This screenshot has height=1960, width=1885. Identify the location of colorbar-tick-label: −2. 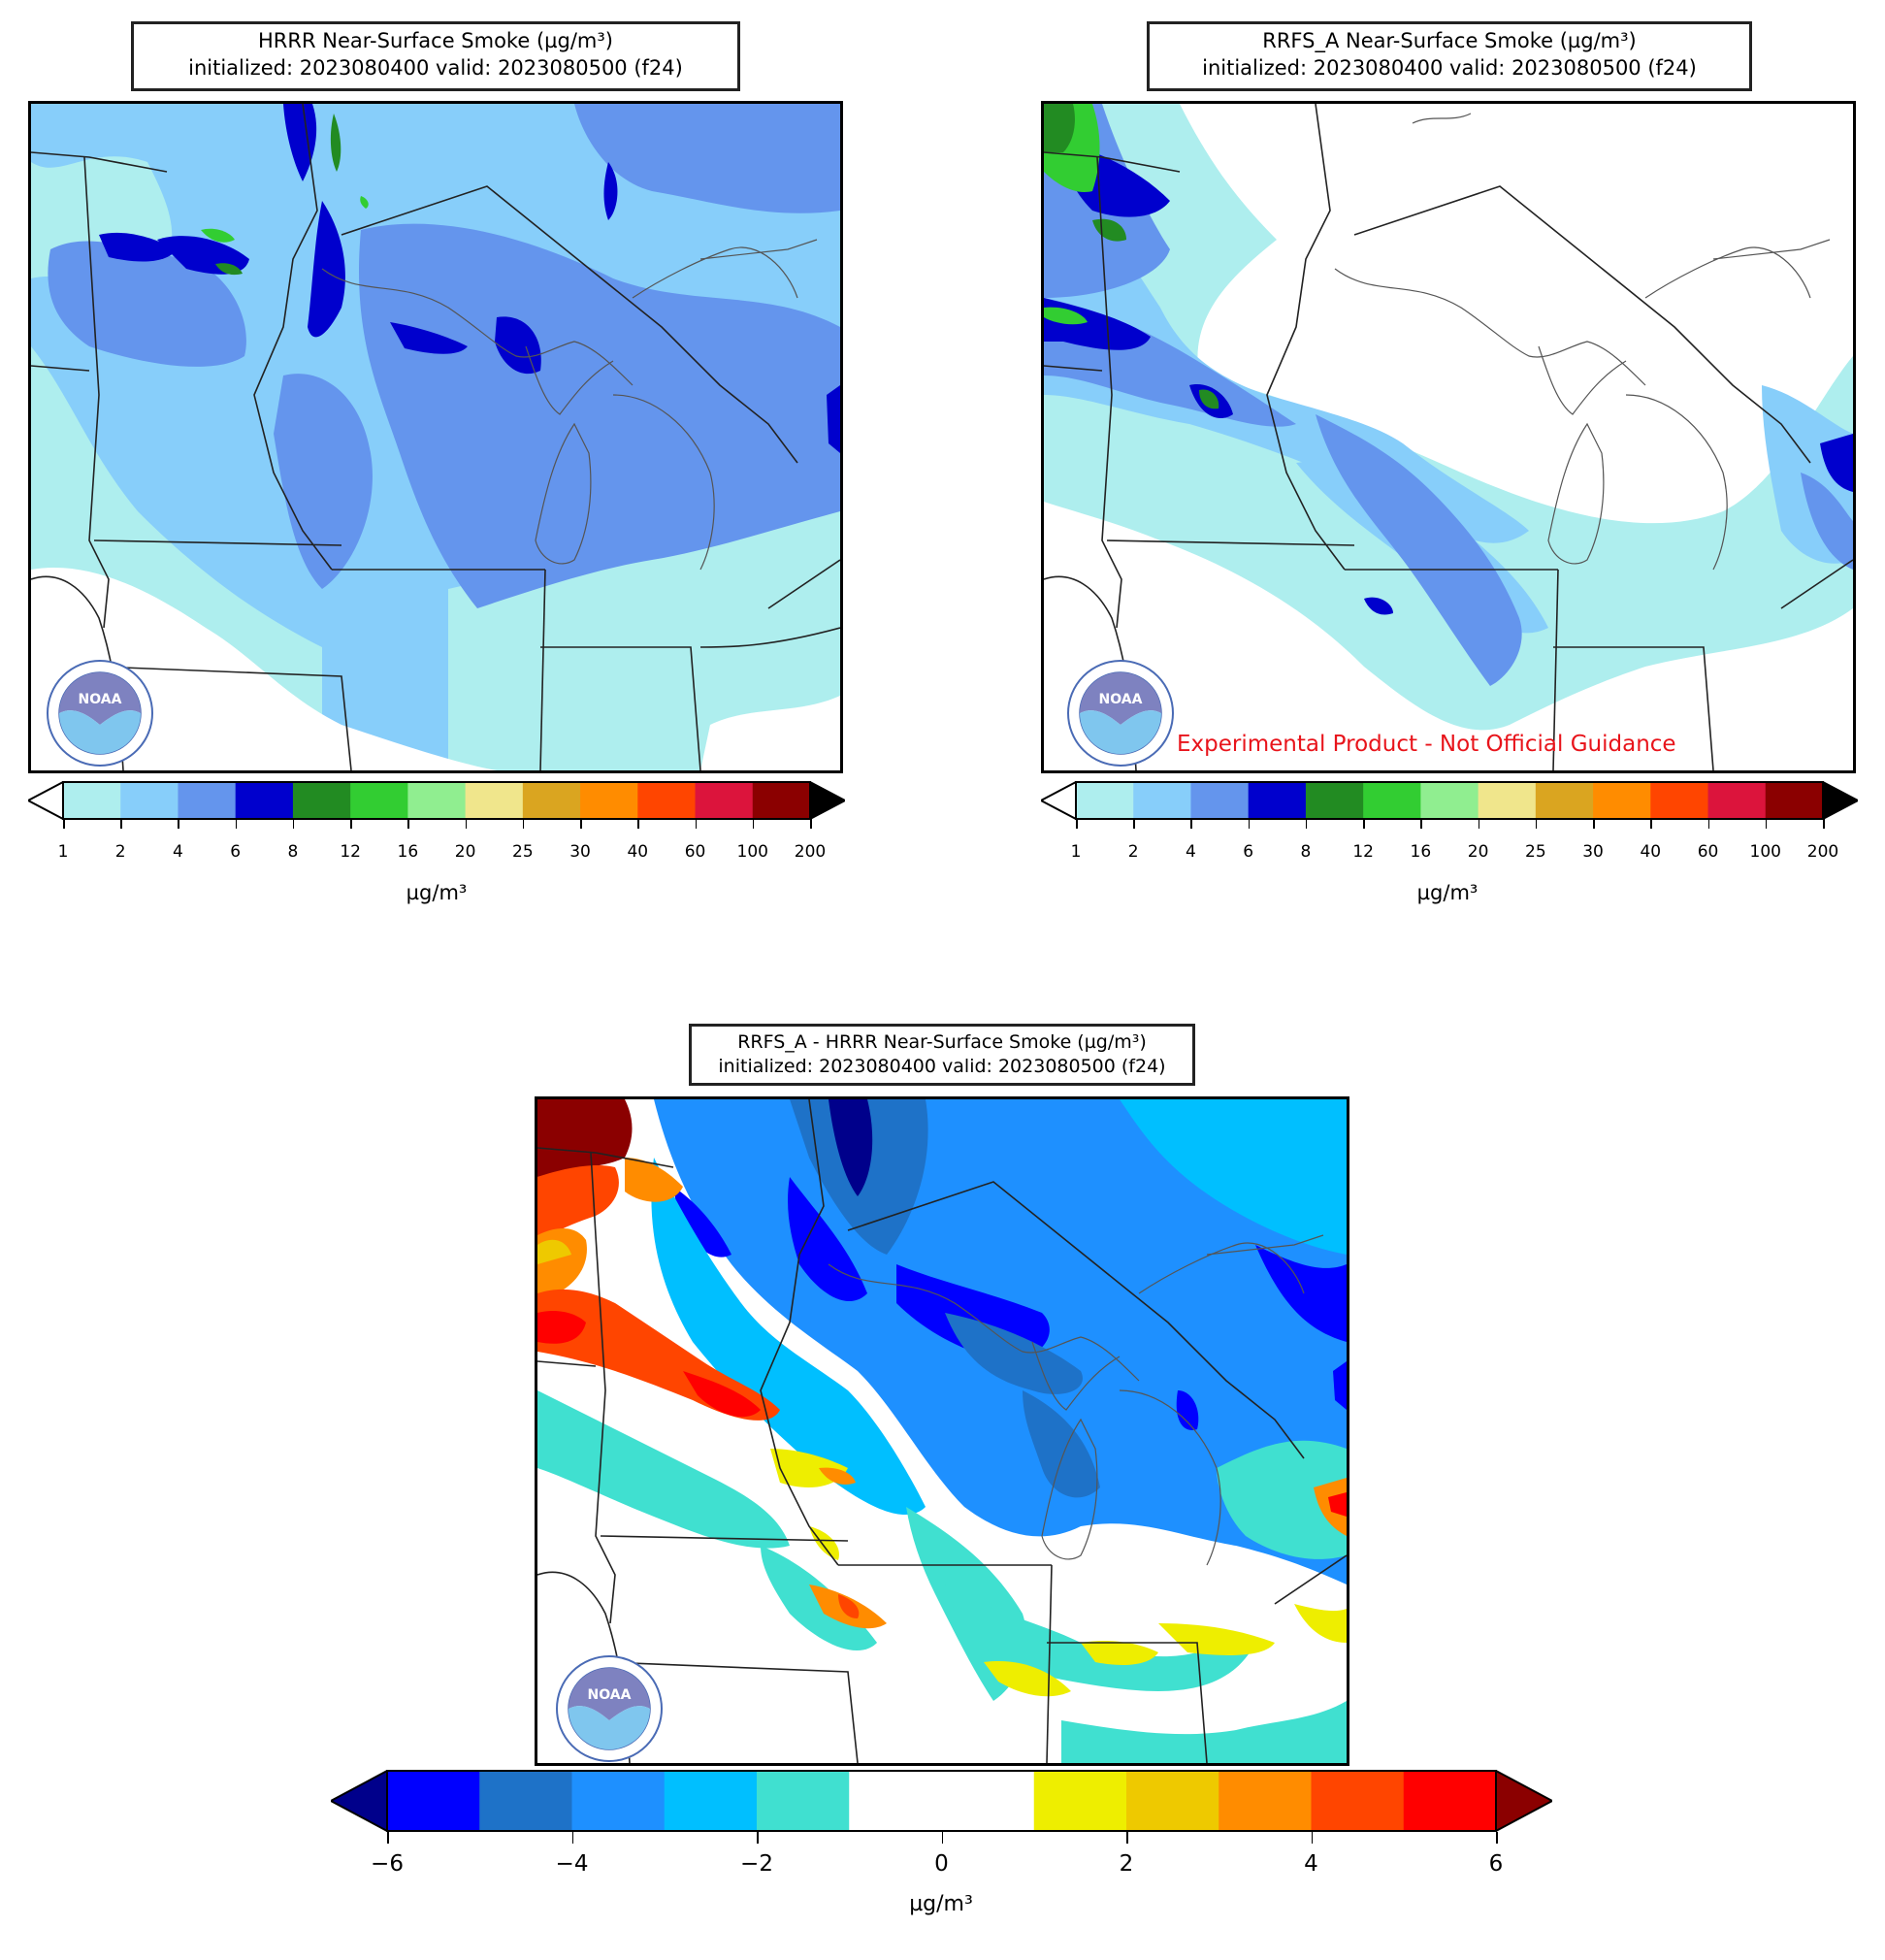
(756, 1864).